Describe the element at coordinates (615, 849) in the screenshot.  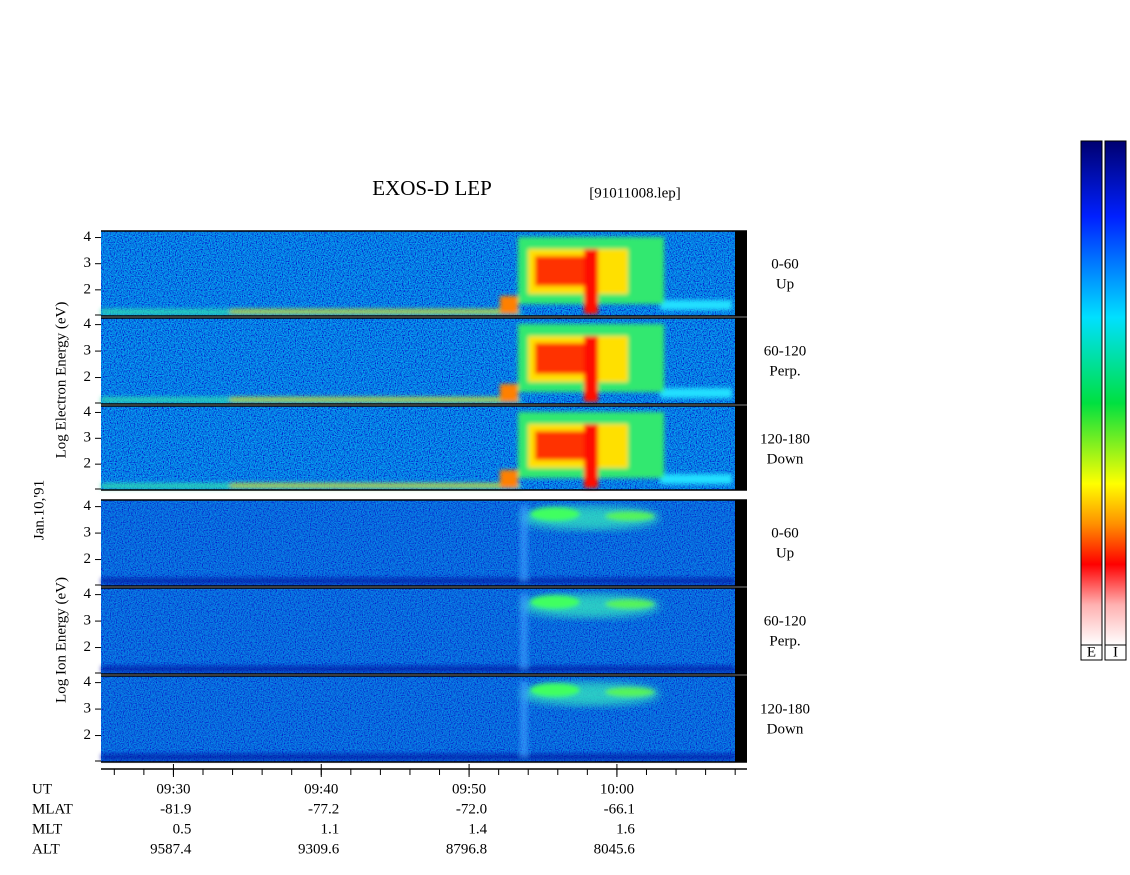
I see `row-value: 8045.6` at that location.